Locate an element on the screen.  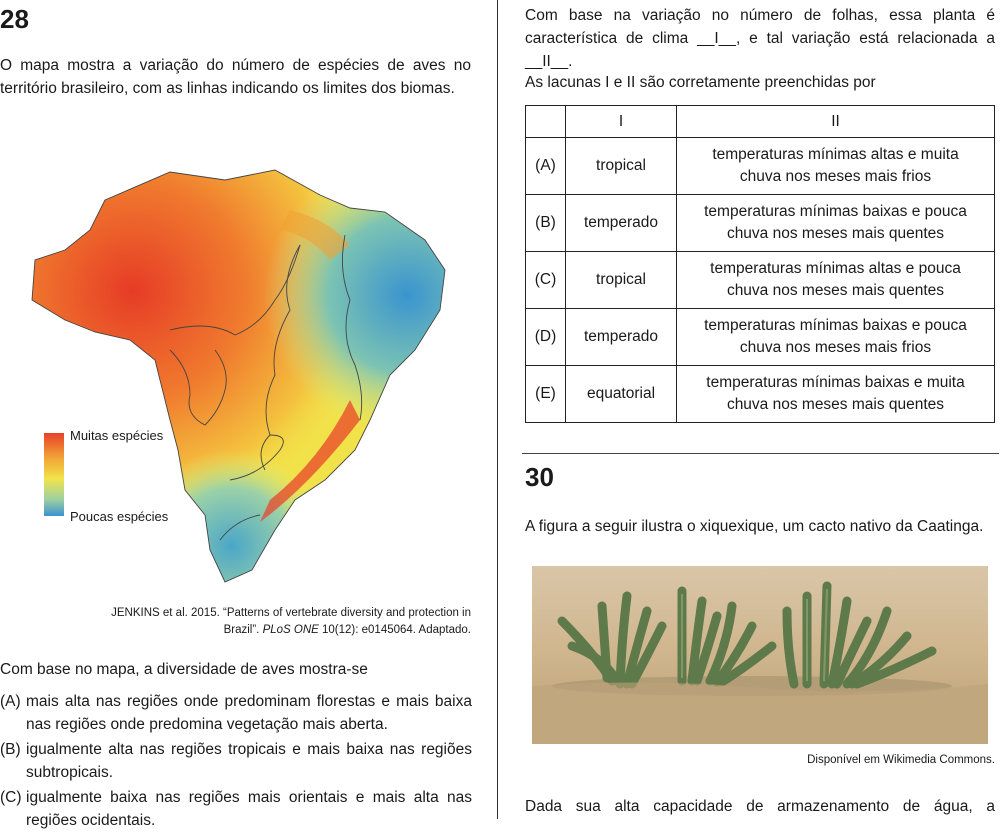
option-letter: (C) is located at coordinates (11, 797).